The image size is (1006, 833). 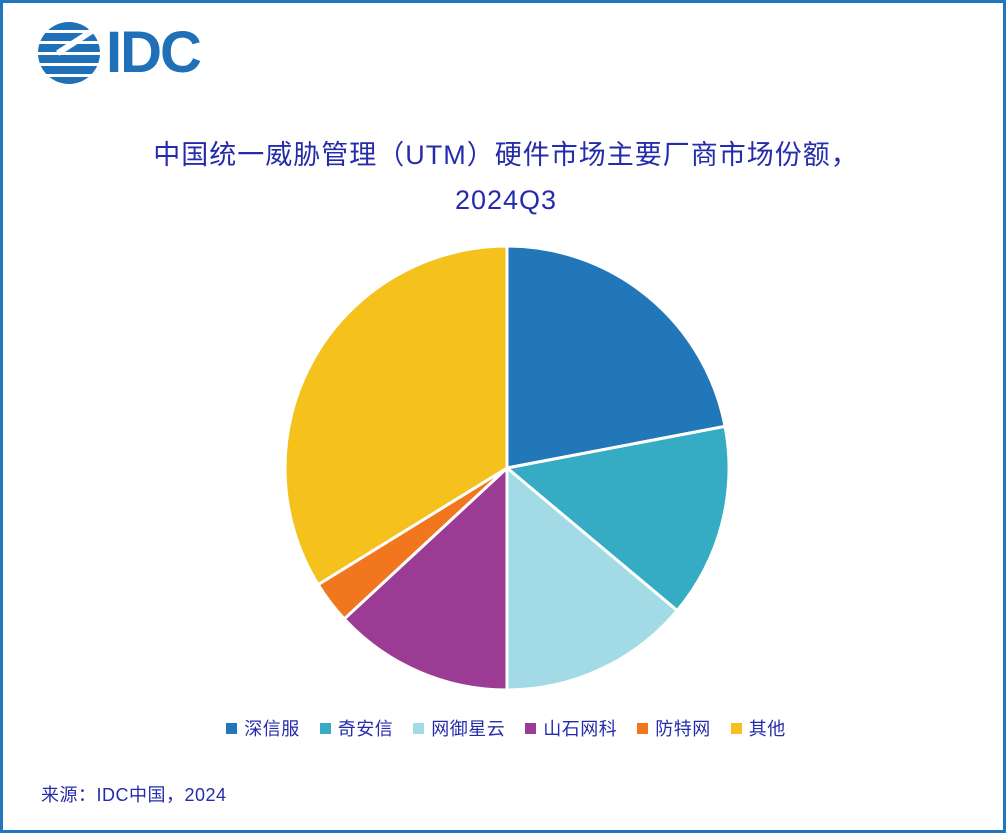 What do you see at coordinates (396, 415) in the screenshot?
I see `pie-slice-其他` at bounding box center [396, 415].